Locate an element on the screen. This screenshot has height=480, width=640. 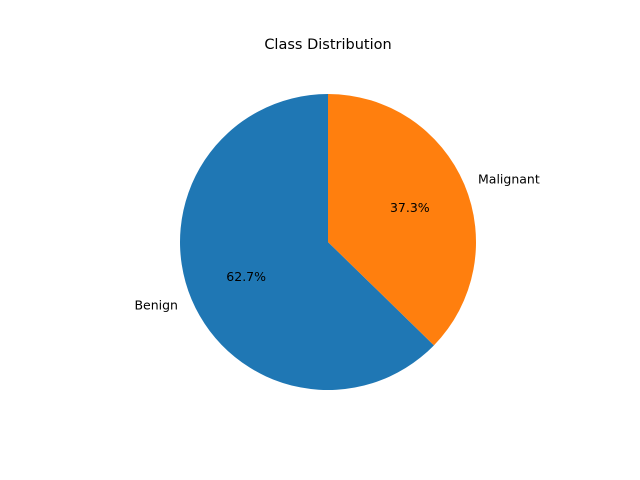
chart-title: Class Distribution is located at coordinates (327, 45).